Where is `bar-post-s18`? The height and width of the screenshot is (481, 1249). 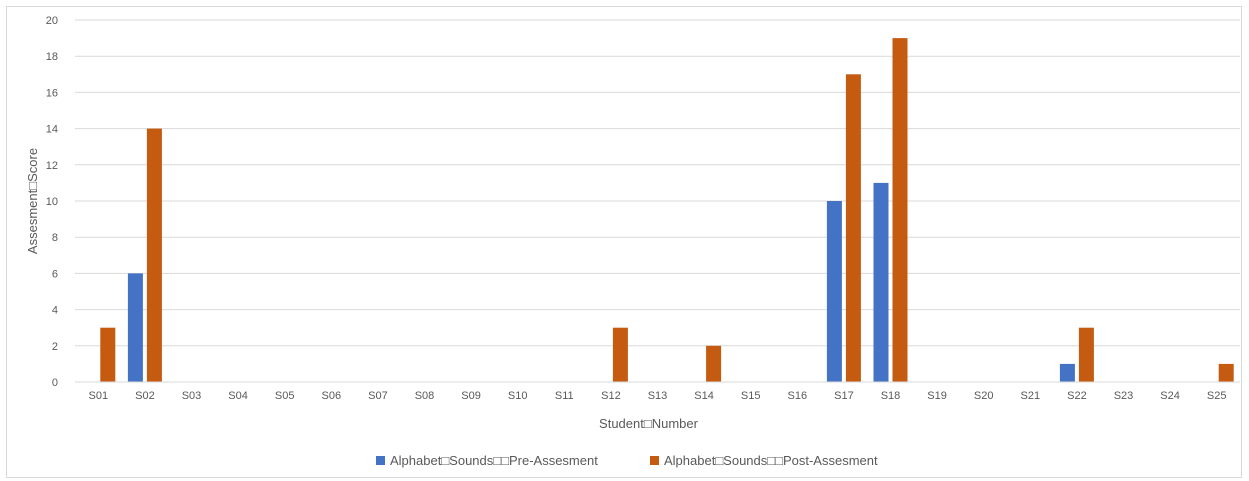 bar-post-s18 is located at coordinates (900, 210).